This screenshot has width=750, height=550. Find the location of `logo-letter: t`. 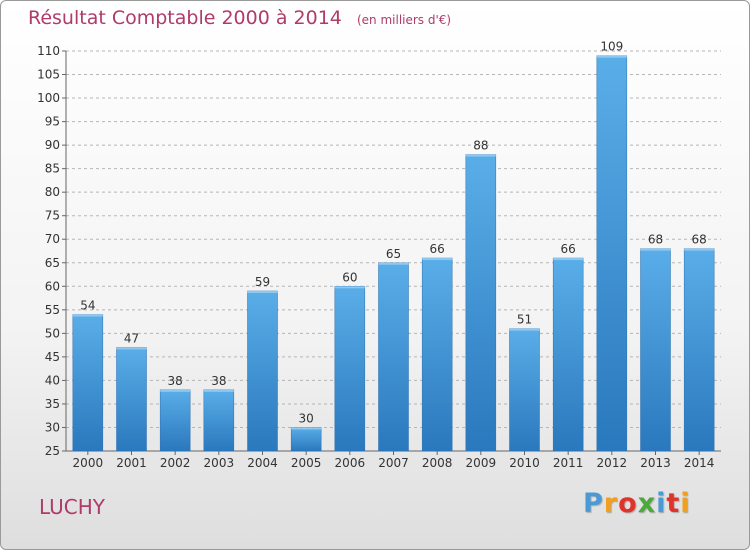

logo-letter: t is located at coordinates (673, 503).